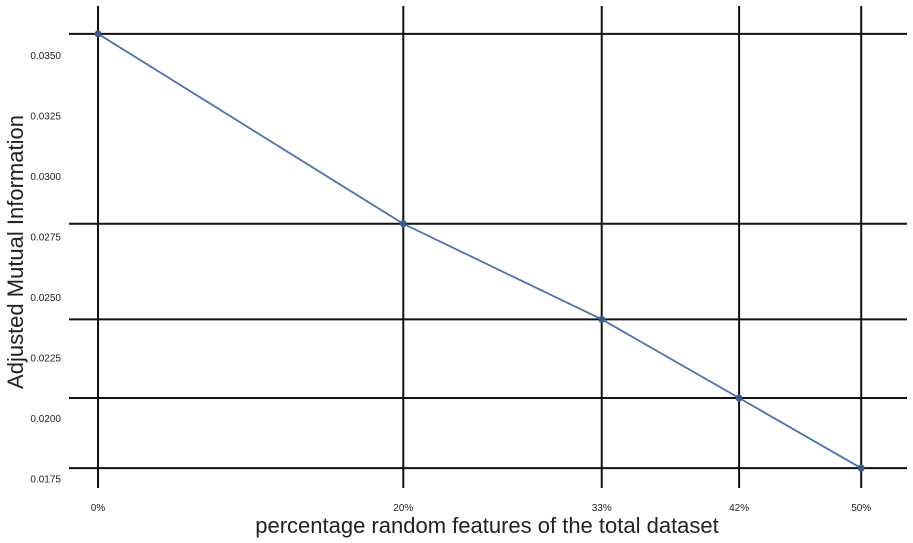 The width and height of the screenshot is (913, 543). Describe the element at coordinates (45, 480) in the screenshot. I see `y-tick-label: 0.0175` at that location.